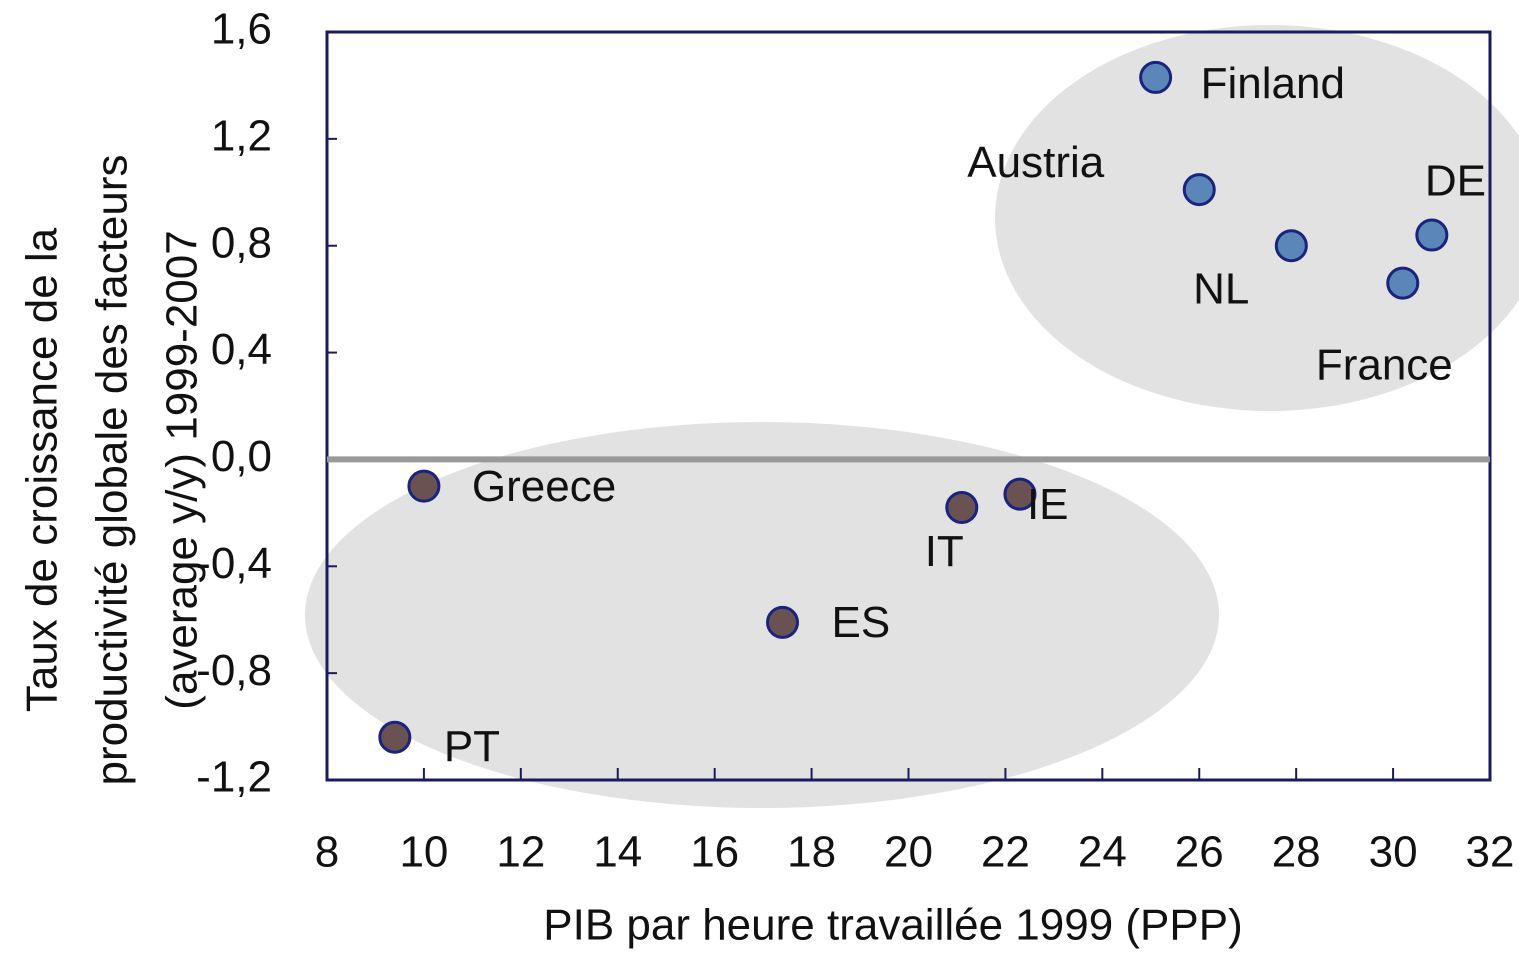 The image size is (1519, 960). I want to click on point-label: Austria, so click(1035, 162).